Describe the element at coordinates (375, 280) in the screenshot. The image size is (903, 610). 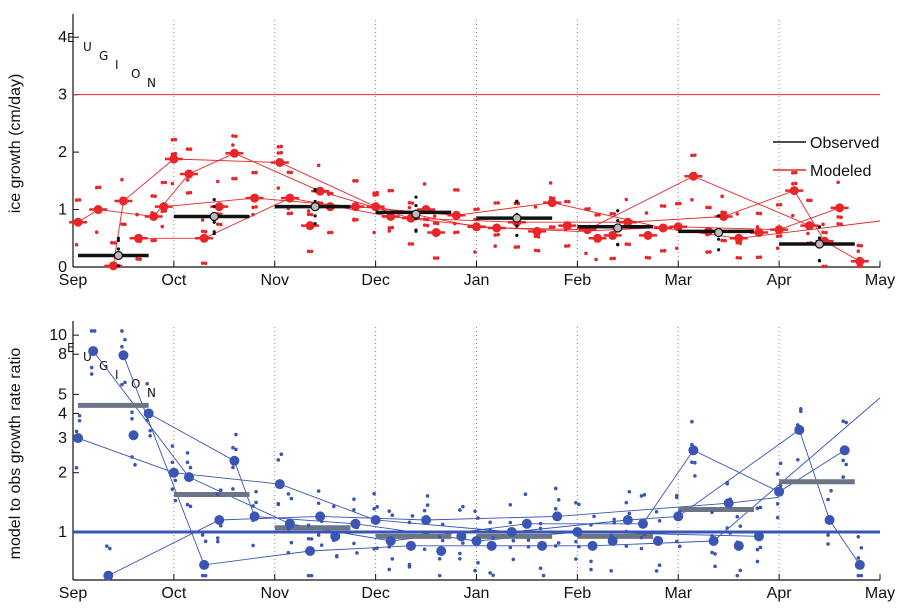
I see `x-tick-label: Dec` at that location.